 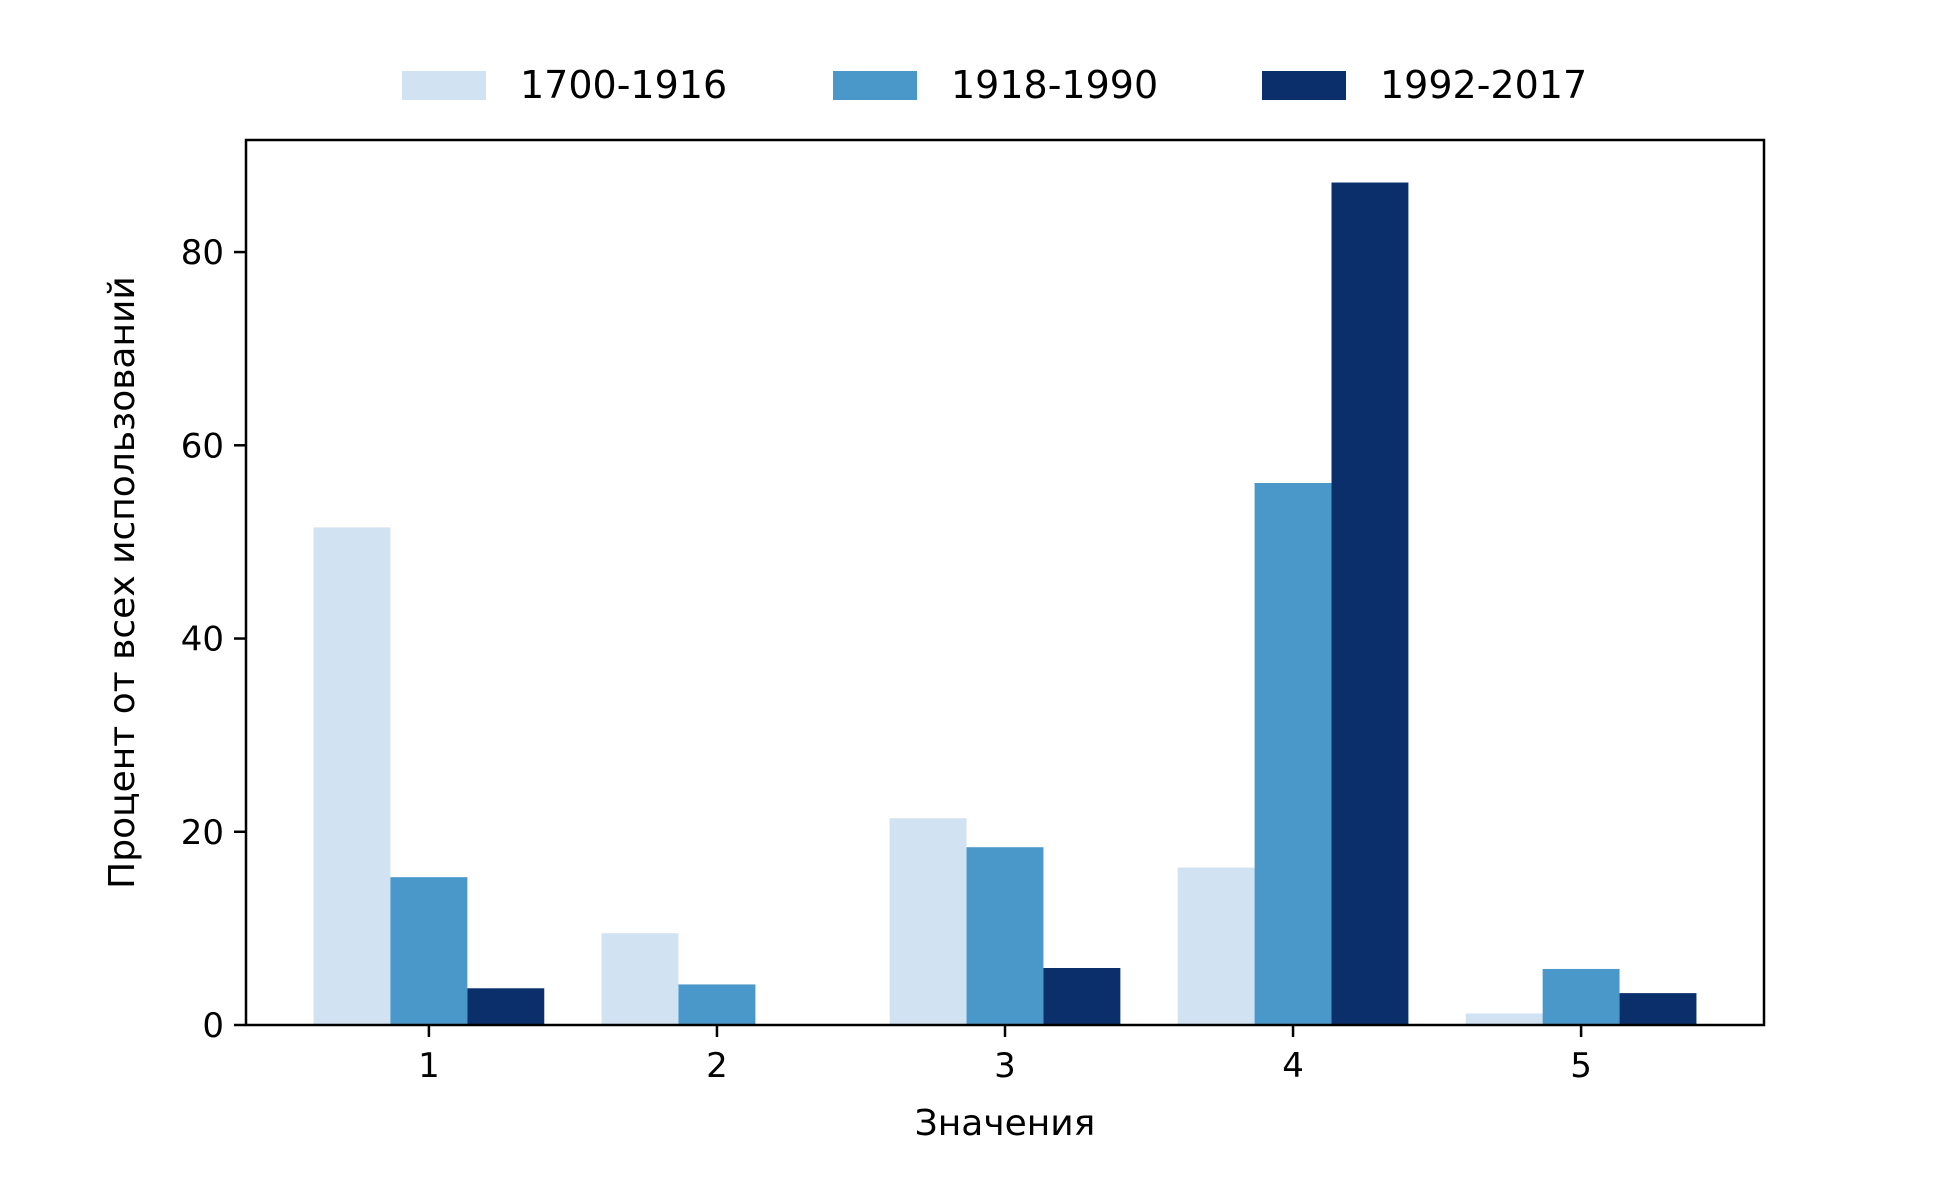 What do you see at coordinates (429, 1066) in the screenshot?
I see `x-tick-label: 1` at bounding box center [429, 1066].